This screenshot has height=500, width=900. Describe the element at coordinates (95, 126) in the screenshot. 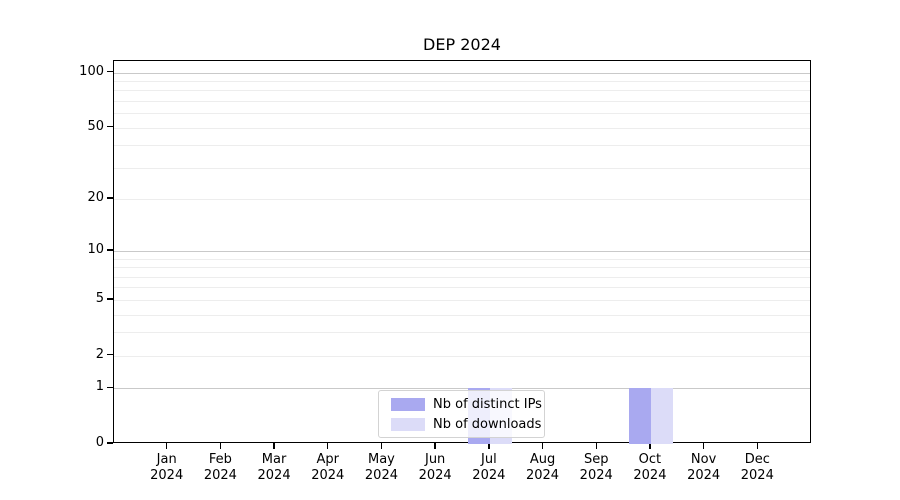

I see `y-tick-label: 50` at that location.